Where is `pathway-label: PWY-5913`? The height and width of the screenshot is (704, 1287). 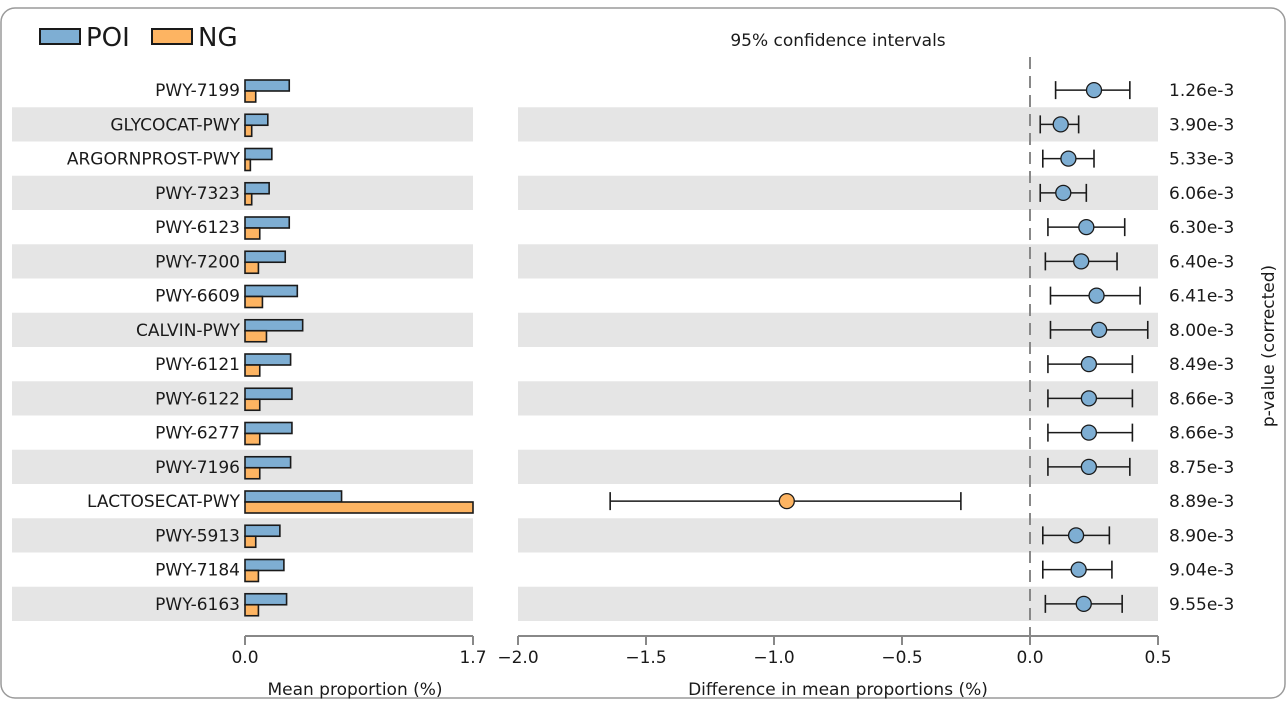
pathway-label: PWY-5913 is located at coordinates (197, 536).